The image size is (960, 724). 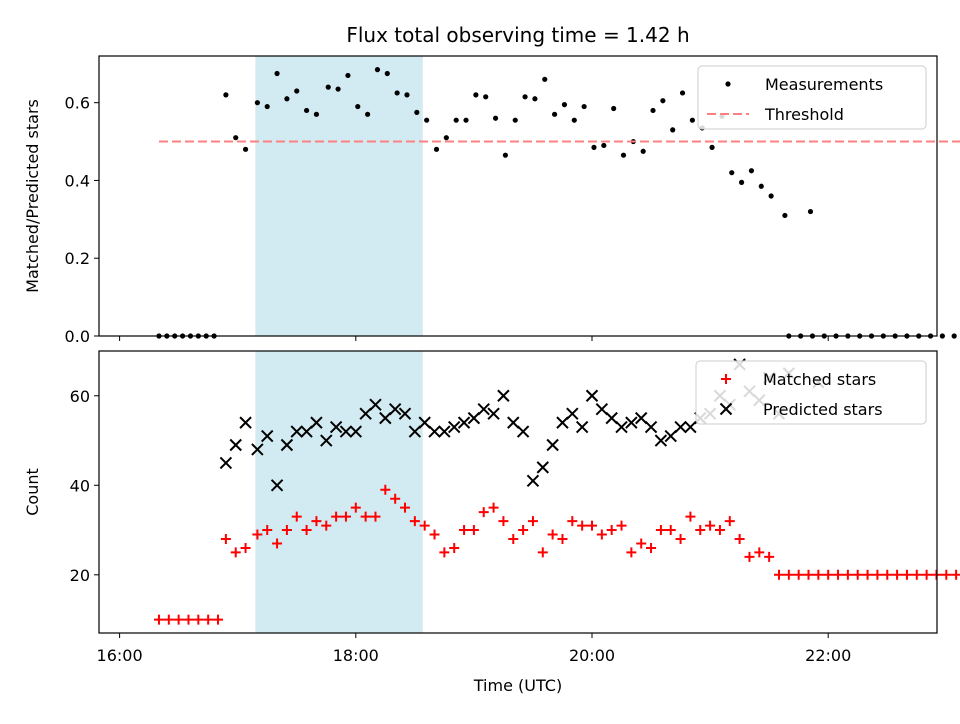 I want to click on chart-title: Flux total observing time = 1.42 h, so click(x=517, y=35).